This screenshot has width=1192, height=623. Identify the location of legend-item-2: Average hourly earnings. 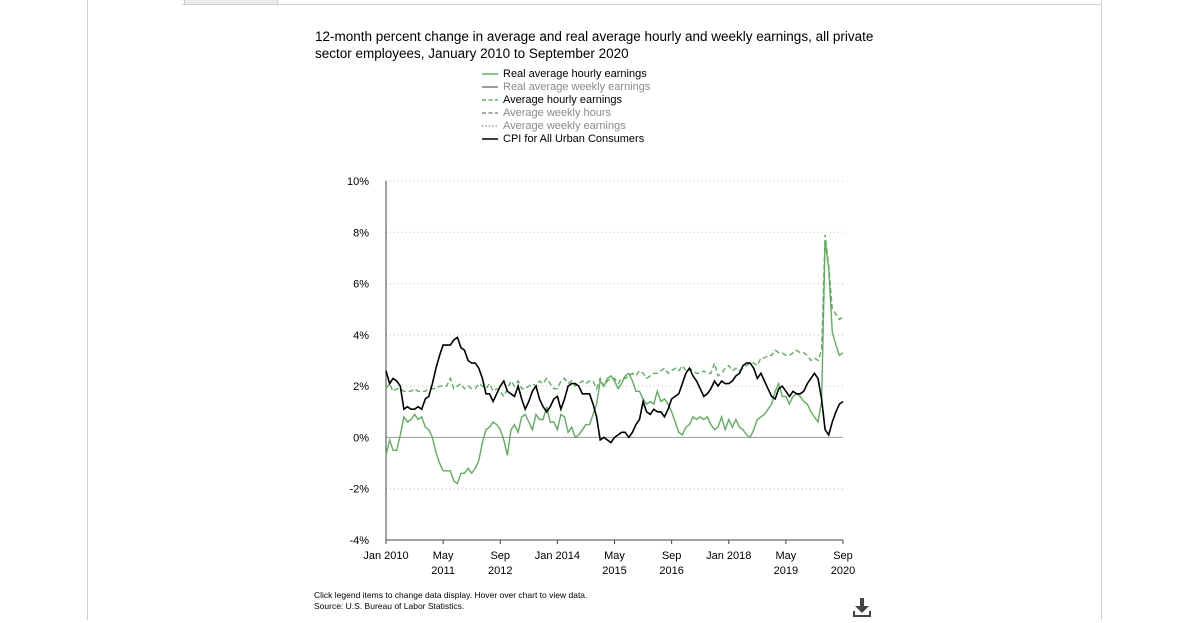
(566, 99).